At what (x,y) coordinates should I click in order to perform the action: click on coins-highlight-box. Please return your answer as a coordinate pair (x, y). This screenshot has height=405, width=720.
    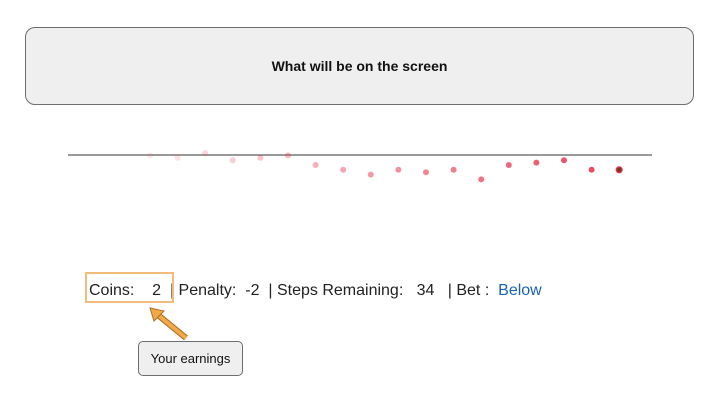
    Looking at the image, I should click on (129, 287).